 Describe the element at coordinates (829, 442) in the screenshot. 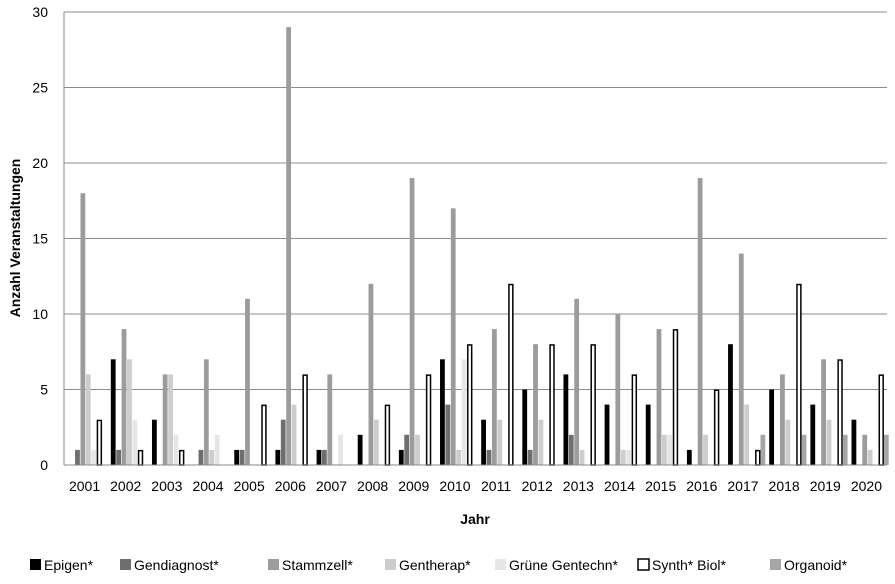

I see `bar-gentherap-2019` at that location.